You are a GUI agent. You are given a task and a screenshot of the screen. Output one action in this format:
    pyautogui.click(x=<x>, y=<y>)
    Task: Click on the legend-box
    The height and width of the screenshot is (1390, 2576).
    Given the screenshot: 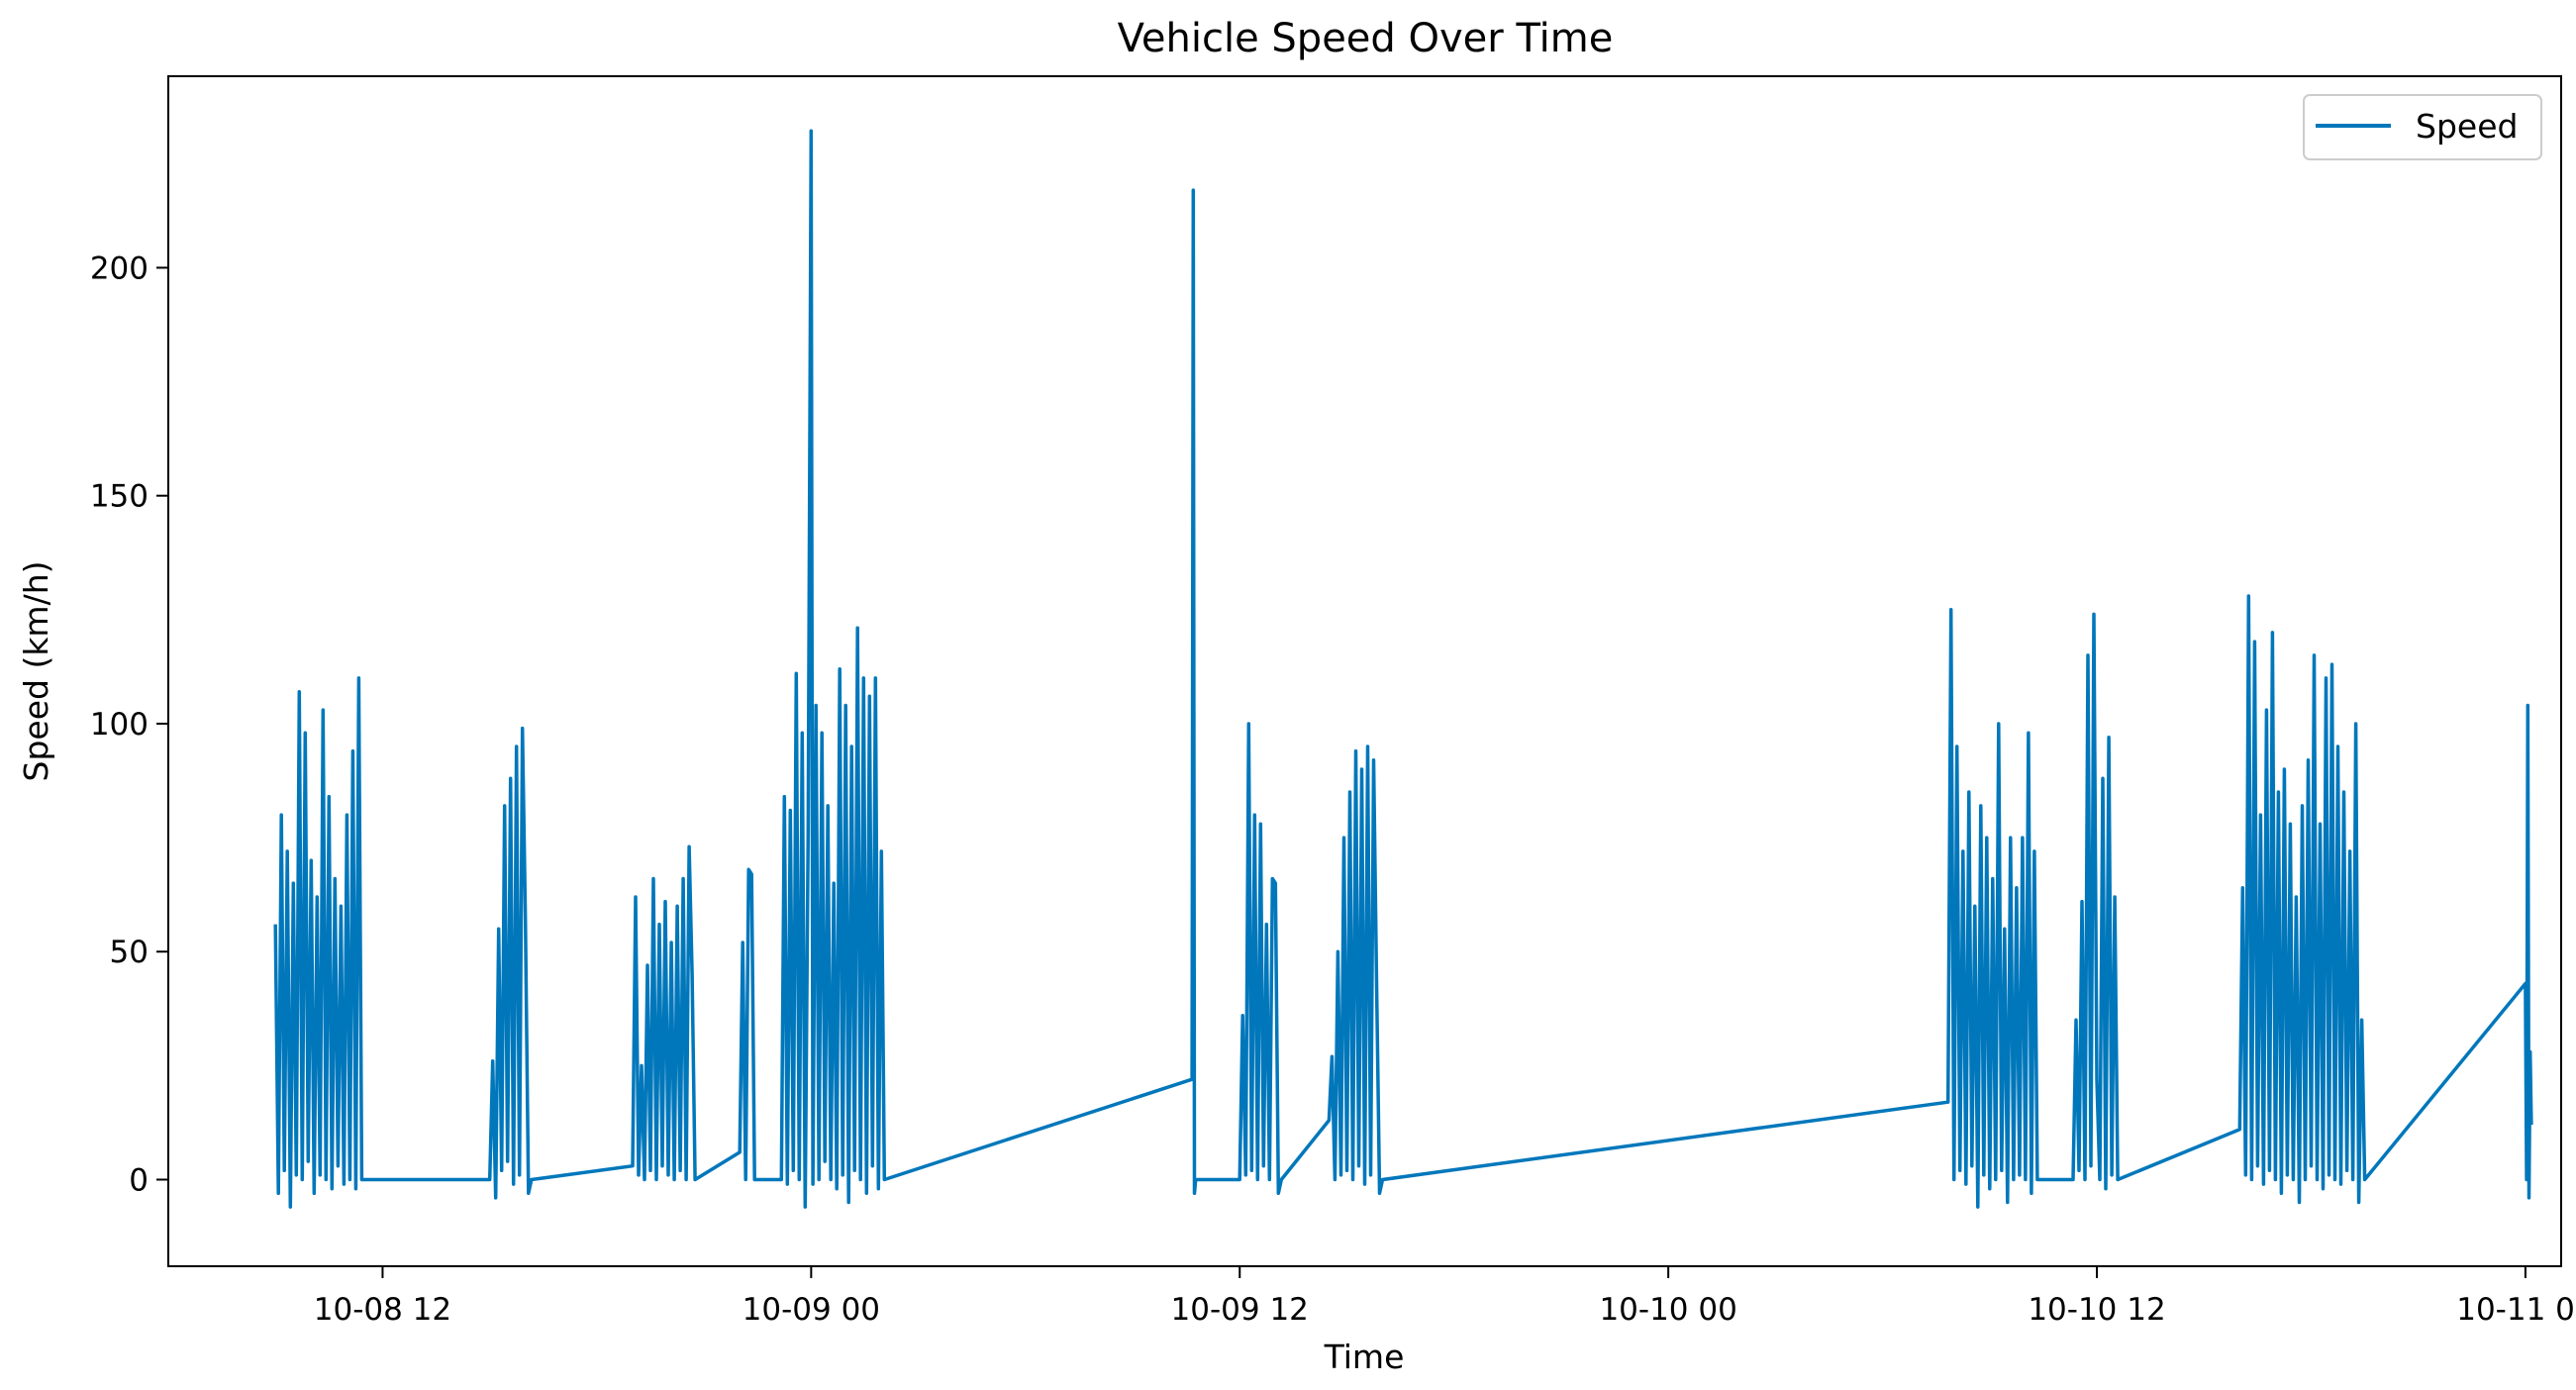 What is the action you would take?
    pyautogui.click(x=2423, y=127)
    